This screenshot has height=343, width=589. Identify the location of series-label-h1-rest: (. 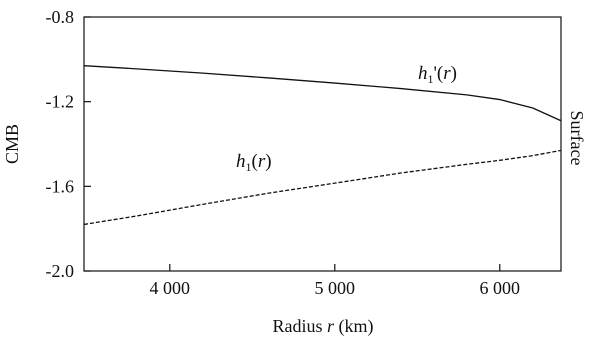
(255, 161).